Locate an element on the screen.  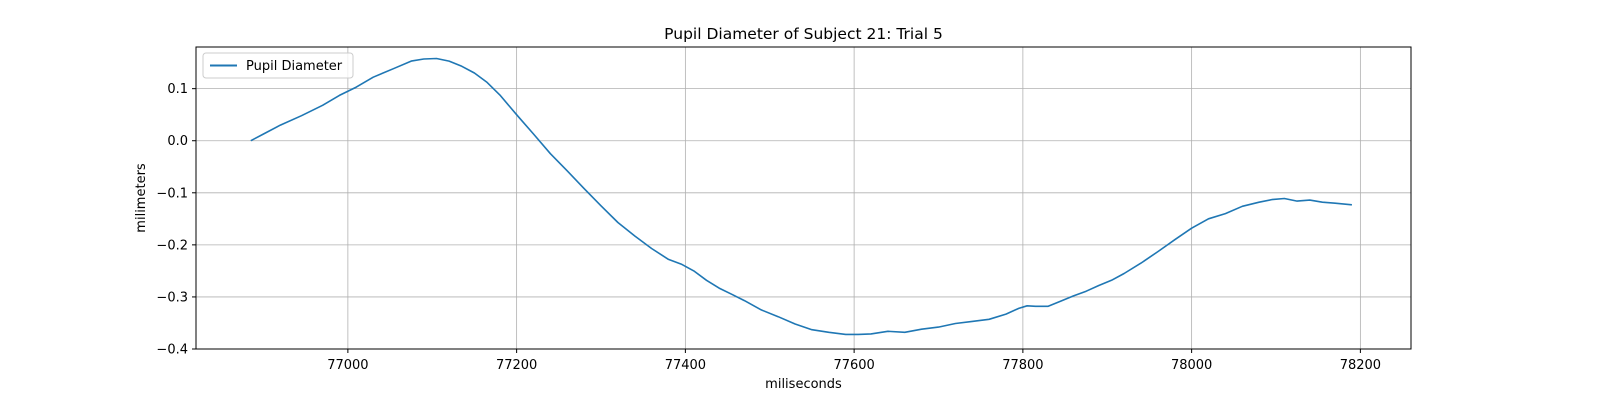
legend-label: Pupil Diameter is located at coordinates (294, 66).